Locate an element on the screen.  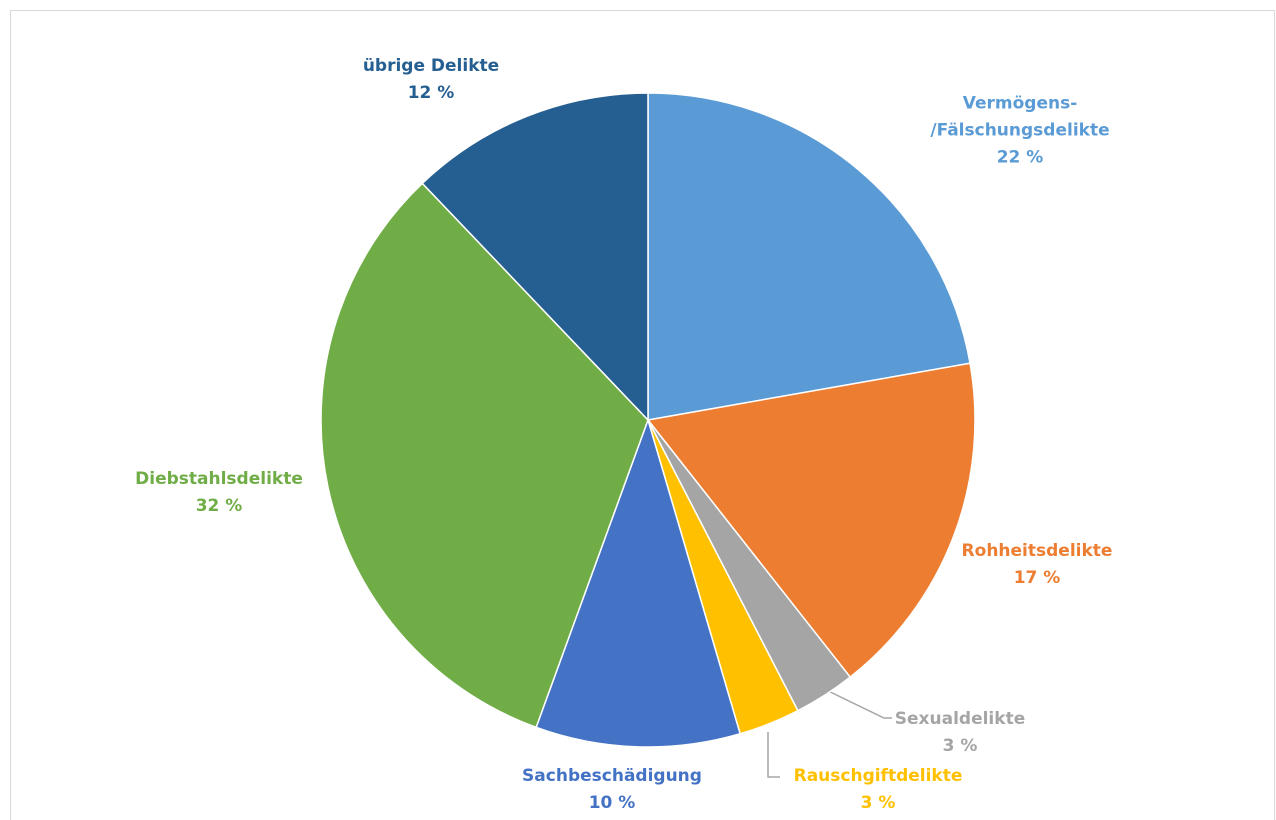
category-name: Sachbeschädigung is located at coordinates (612, 776).